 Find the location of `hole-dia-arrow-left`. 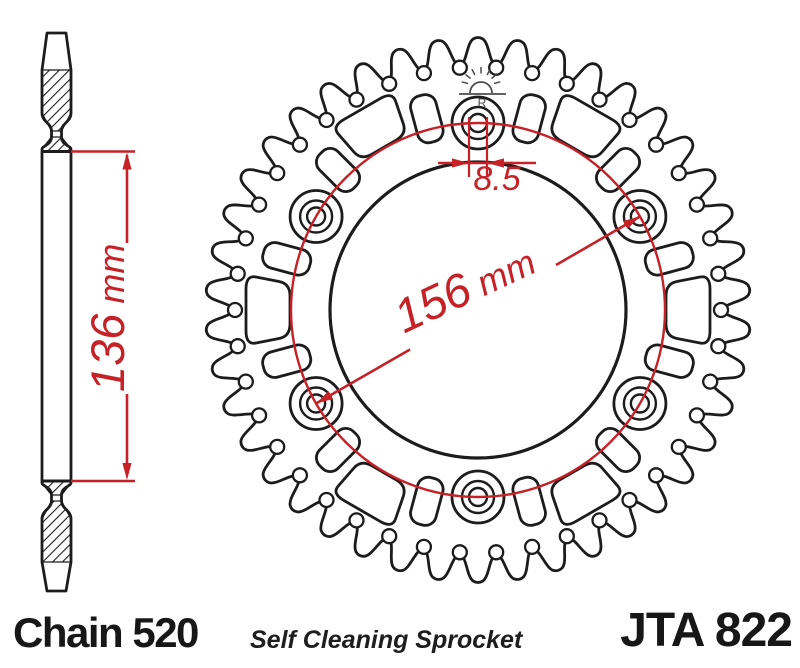

hole-dia-arrow-left is located at coordinates (460, 163).